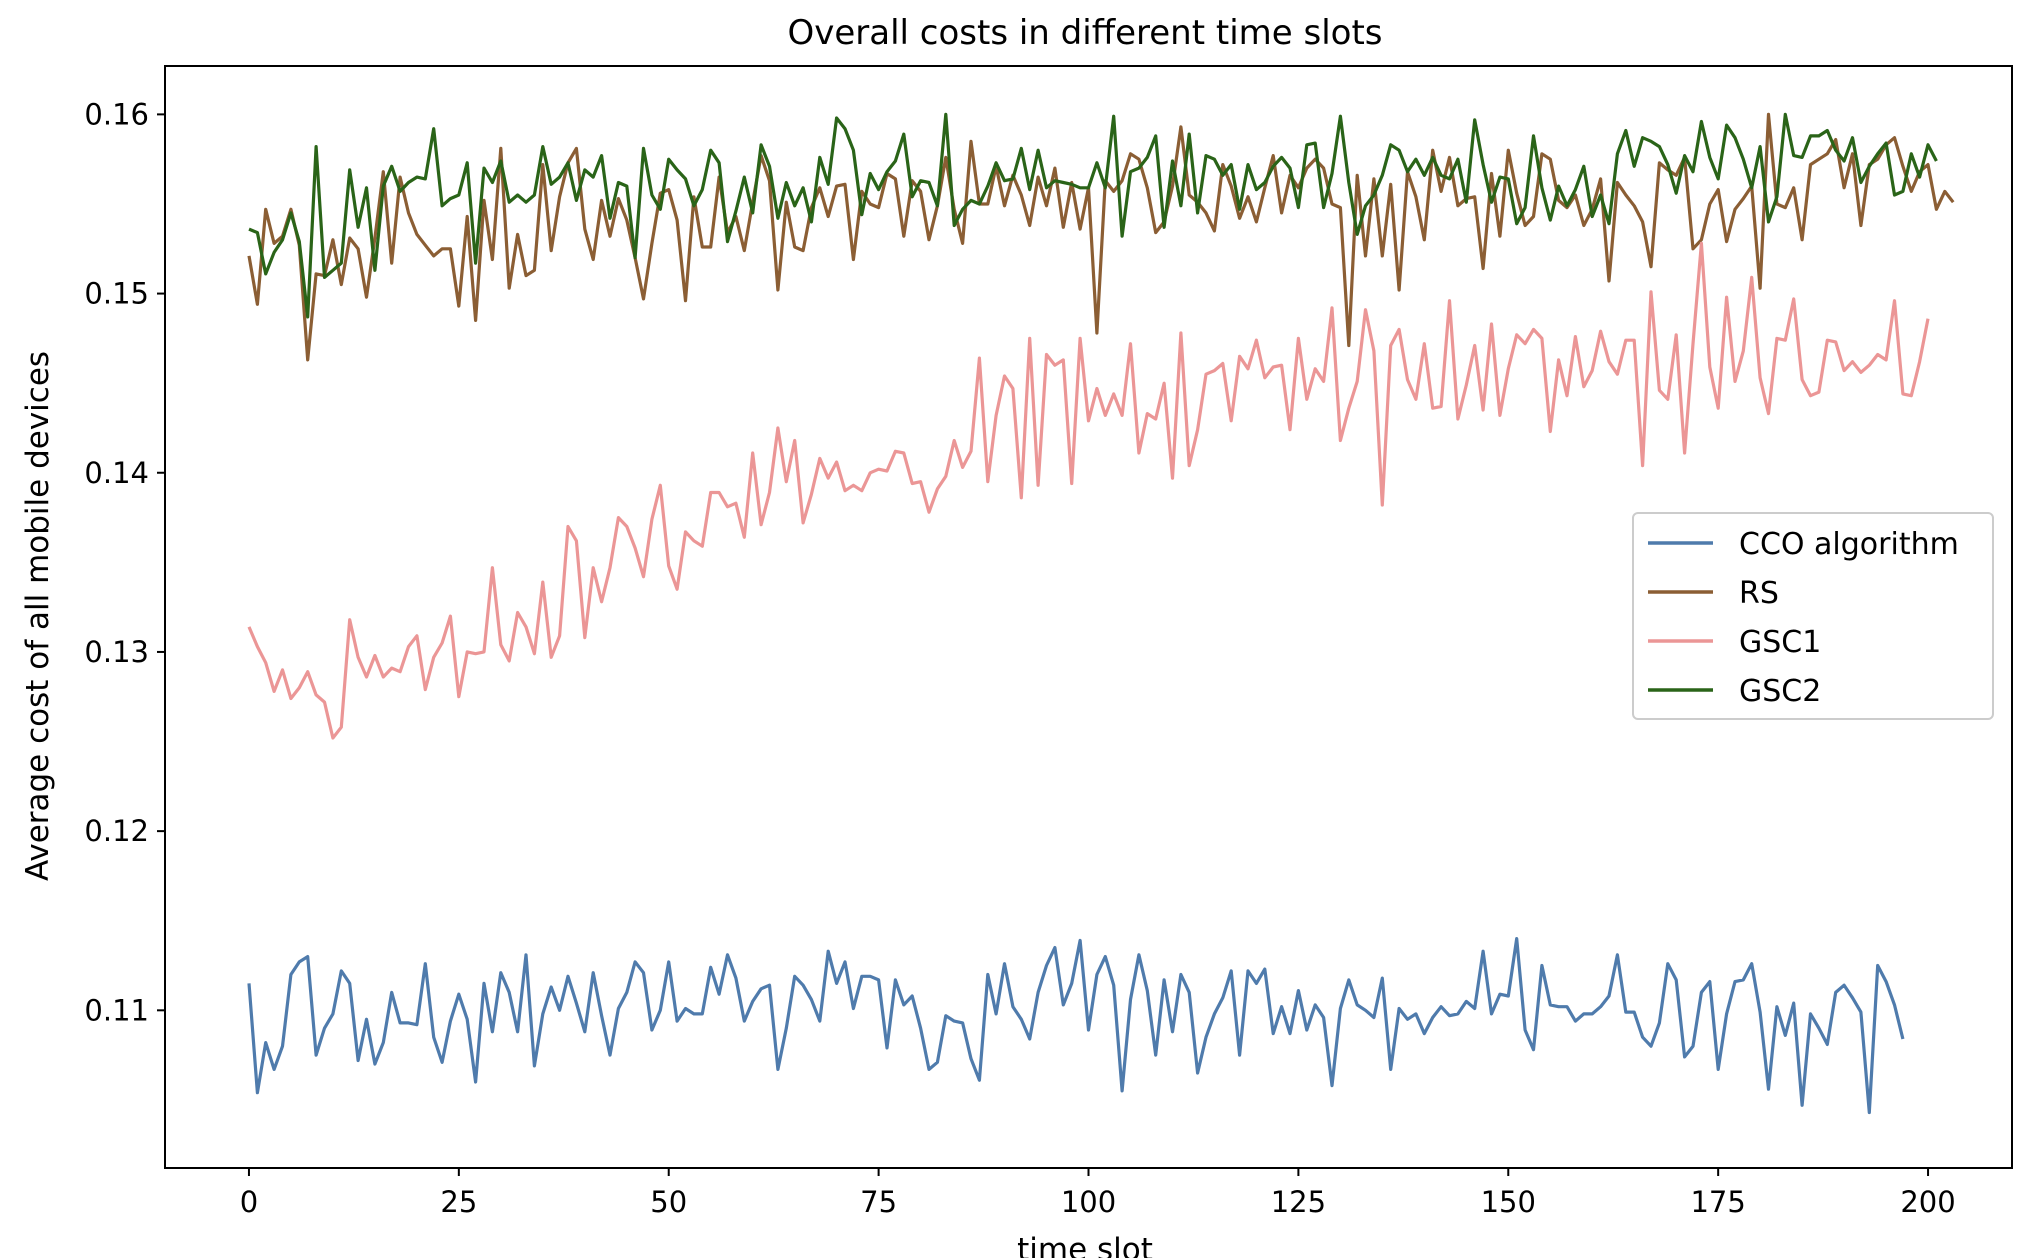 The height and width of the screenshot is (1258, 2028). What do you see at coordinates (38, 616) in the screenshot?
I see `y-axis-label: Average cost of all mobile devices` at bounding box center [38, 616].